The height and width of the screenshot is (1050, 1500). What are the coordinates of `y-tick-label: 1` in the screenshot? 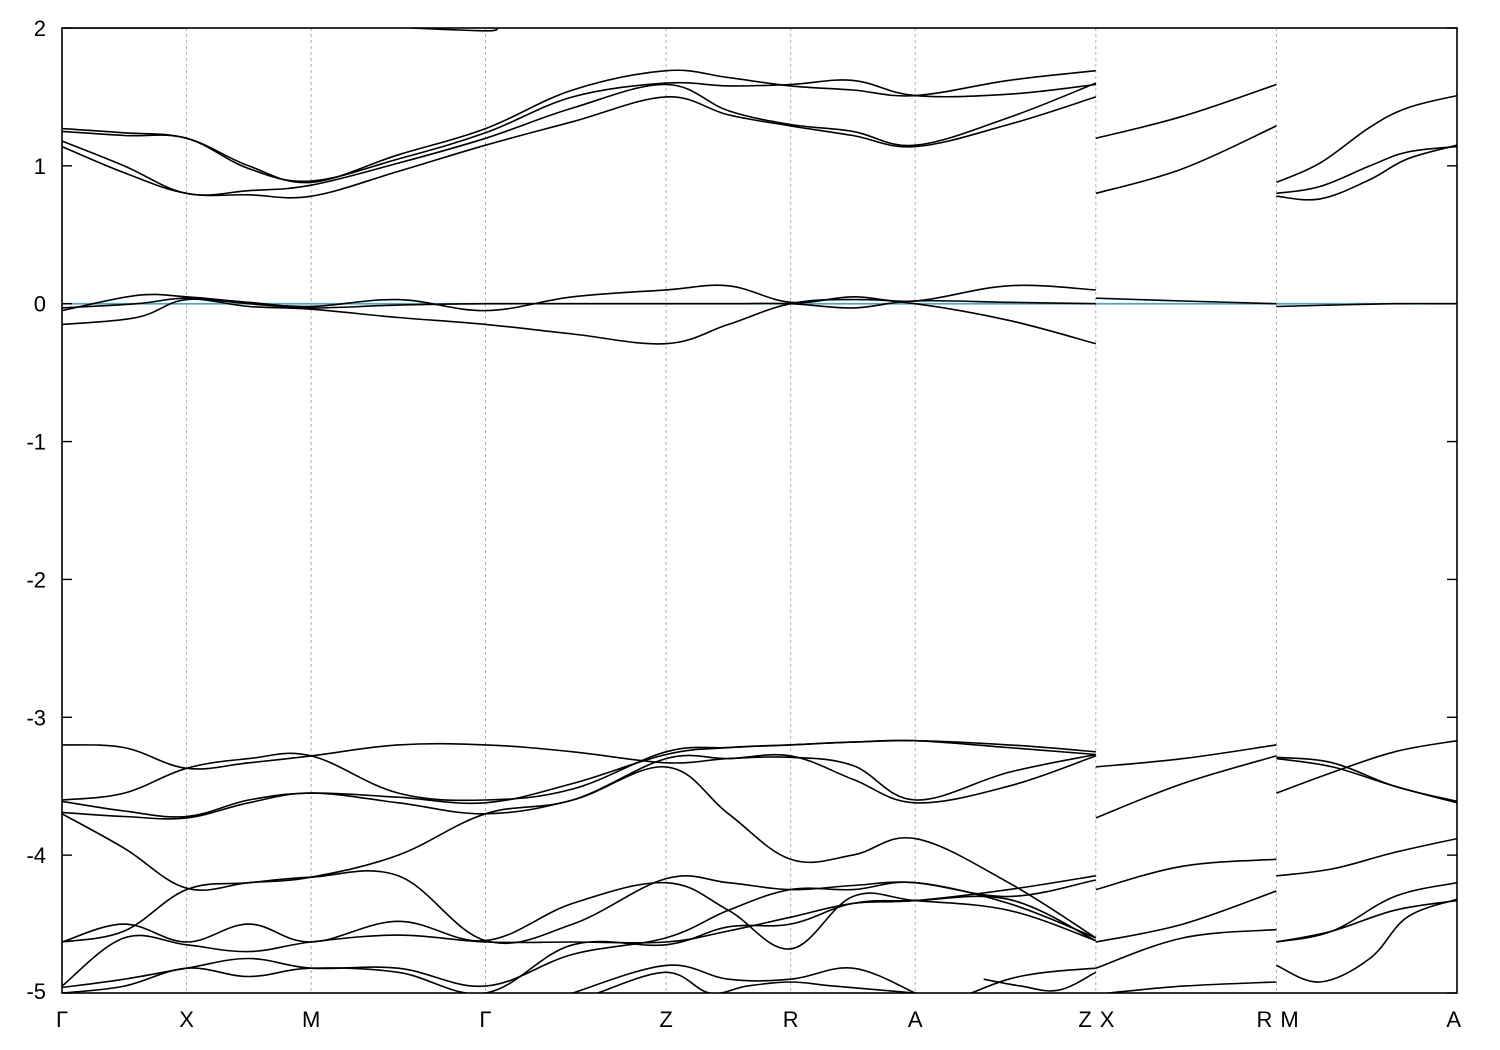 It's located at (40, 166).